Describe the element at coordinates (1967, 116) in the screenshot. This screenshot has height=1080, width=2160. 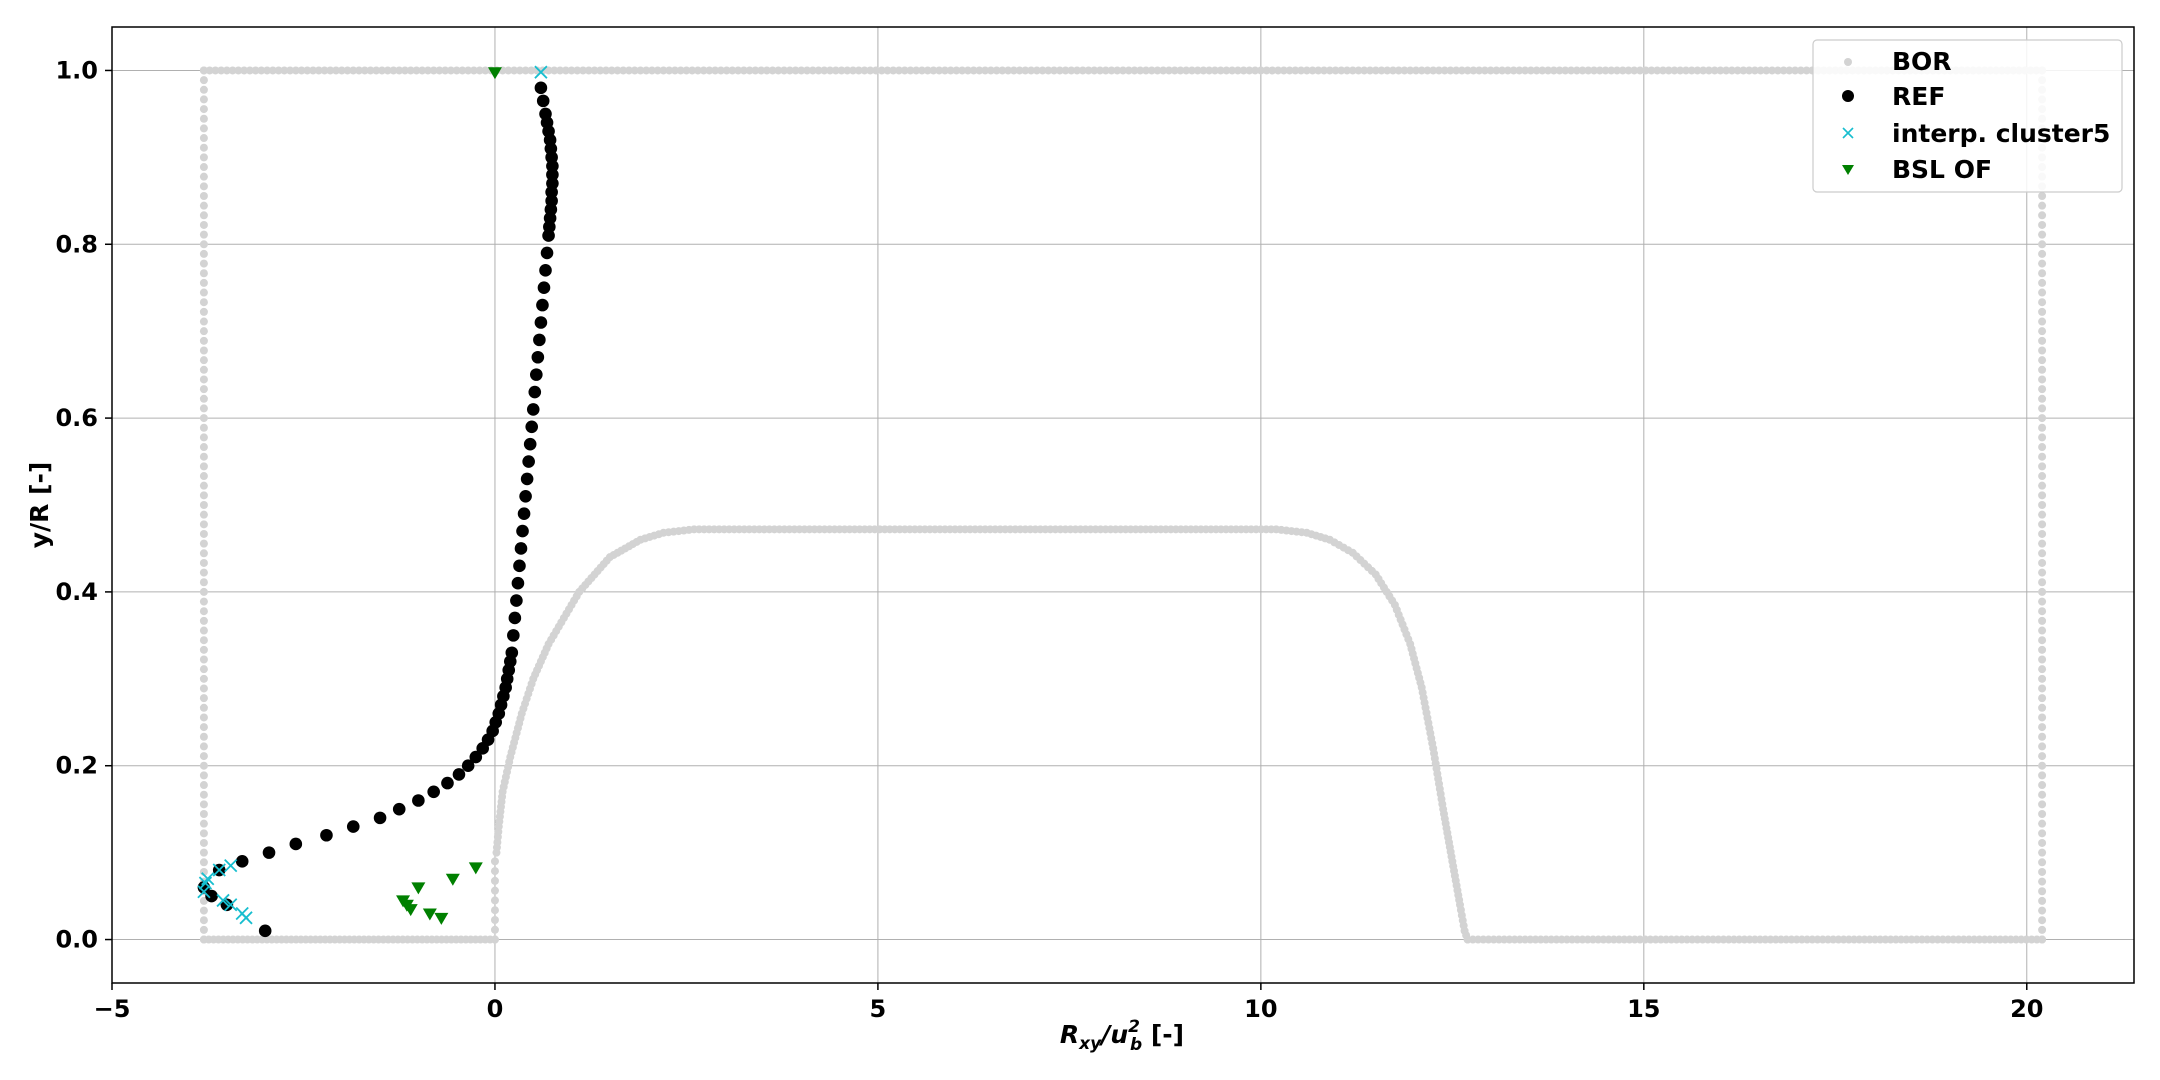
I see `legend: BOR REF interp. cluster5 BSL OF` at that location.